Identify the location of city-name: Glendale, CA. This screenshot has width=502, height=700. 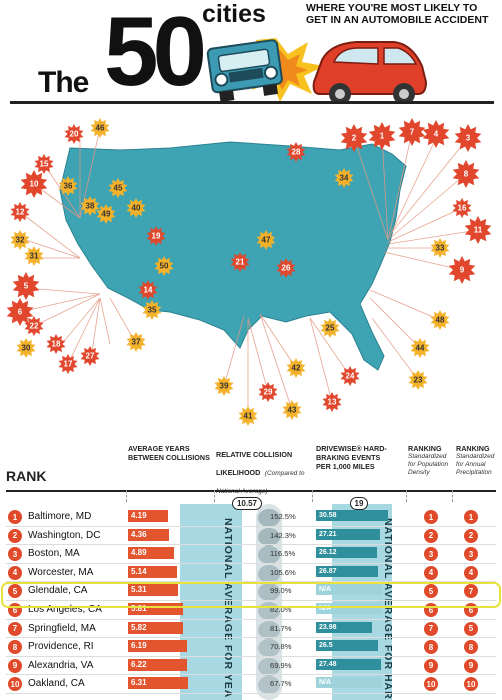
(58, 591).